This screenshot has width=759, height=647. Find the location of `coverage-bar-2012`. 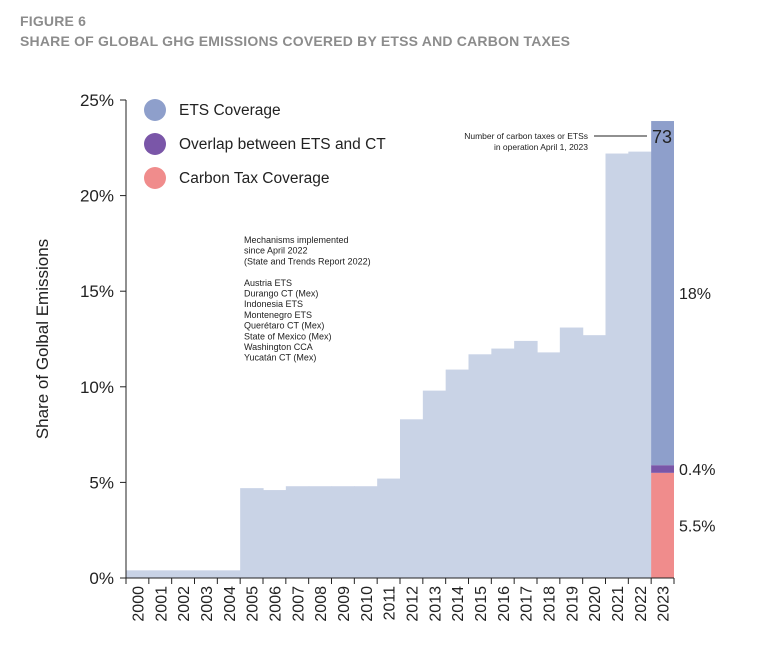

coverage-bar-2012 is located at coordinates (412, 498).